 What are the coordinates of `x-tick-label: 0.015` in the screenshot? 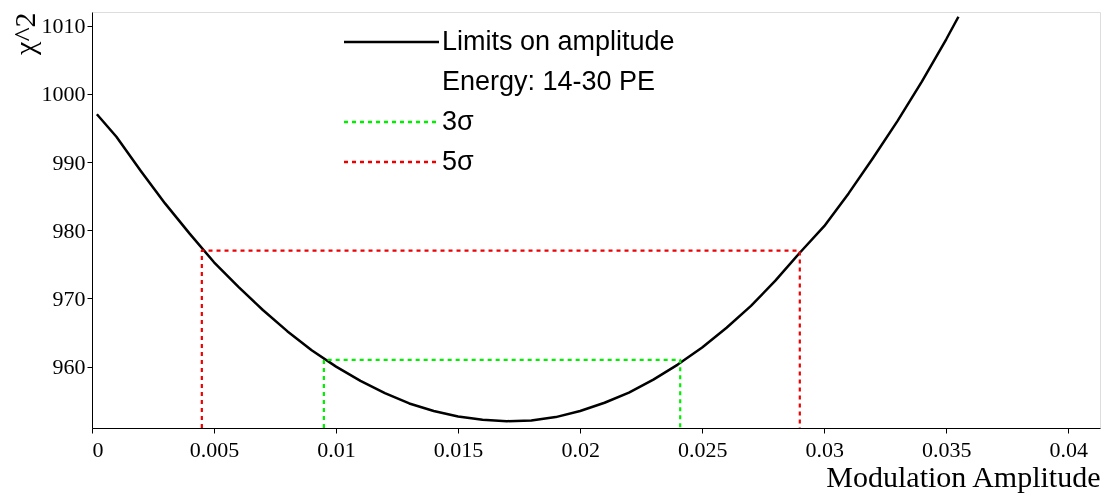 It's located at (458, 449).